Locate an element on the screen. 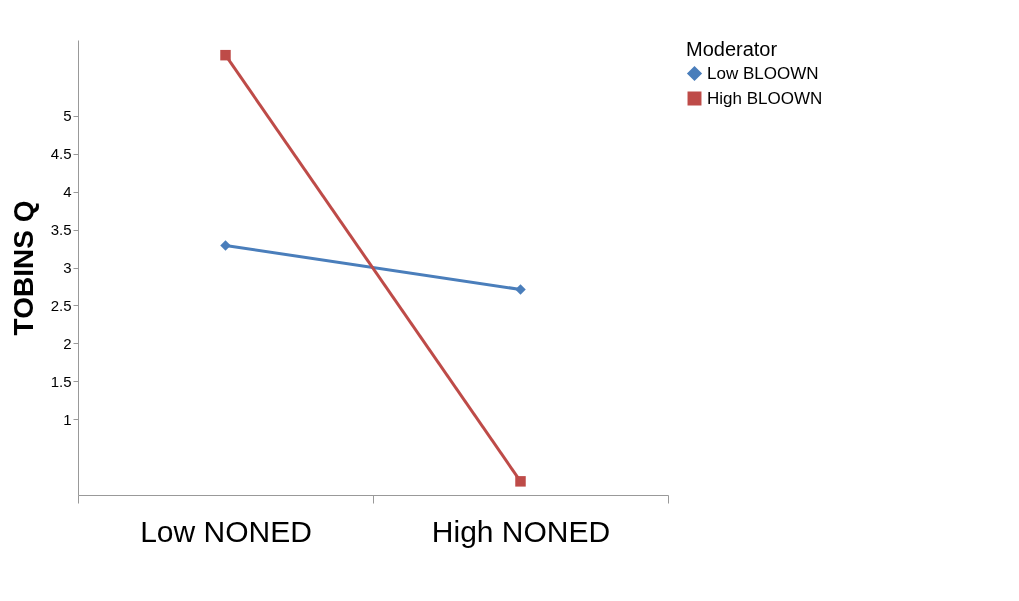 The height and width of the screenshot is (601, 1019). y-tick-label: 2.5 is located at coordinates (61, 305).